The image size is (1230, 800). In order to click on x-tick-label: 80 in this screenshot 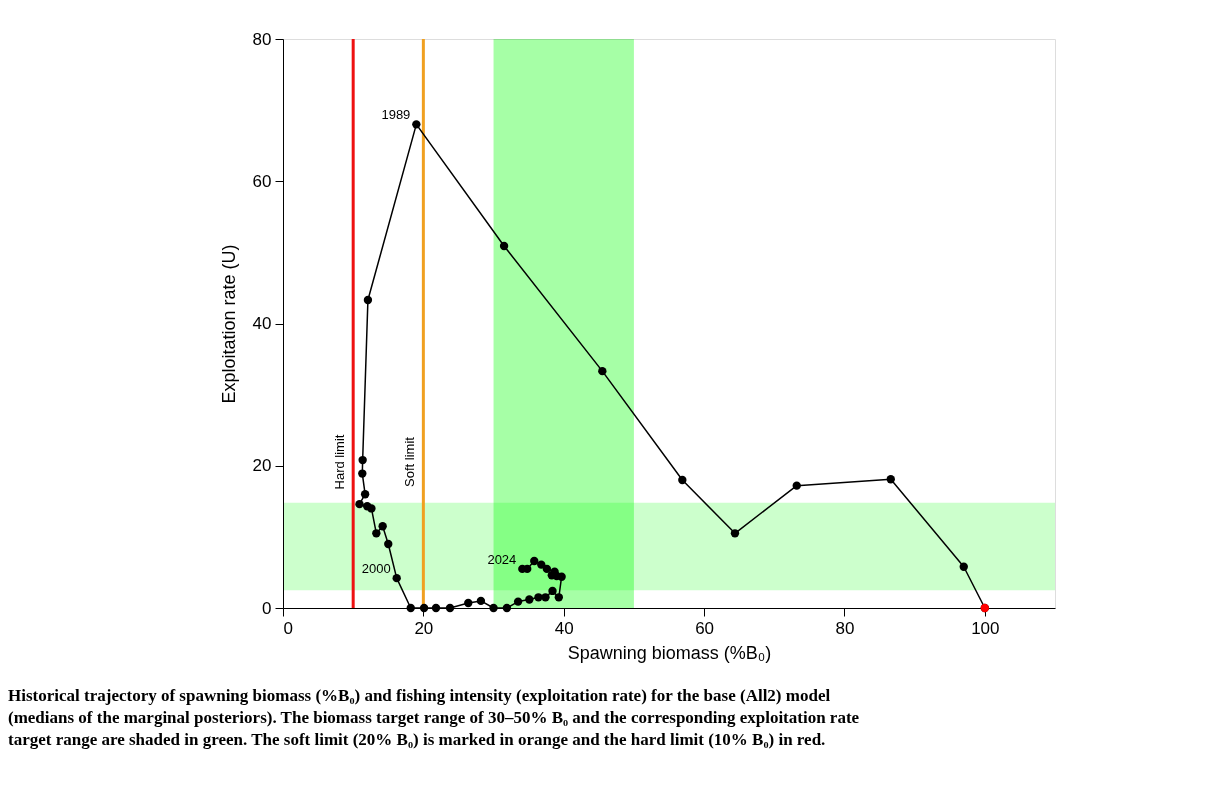, I will do `click(845, 628)`.